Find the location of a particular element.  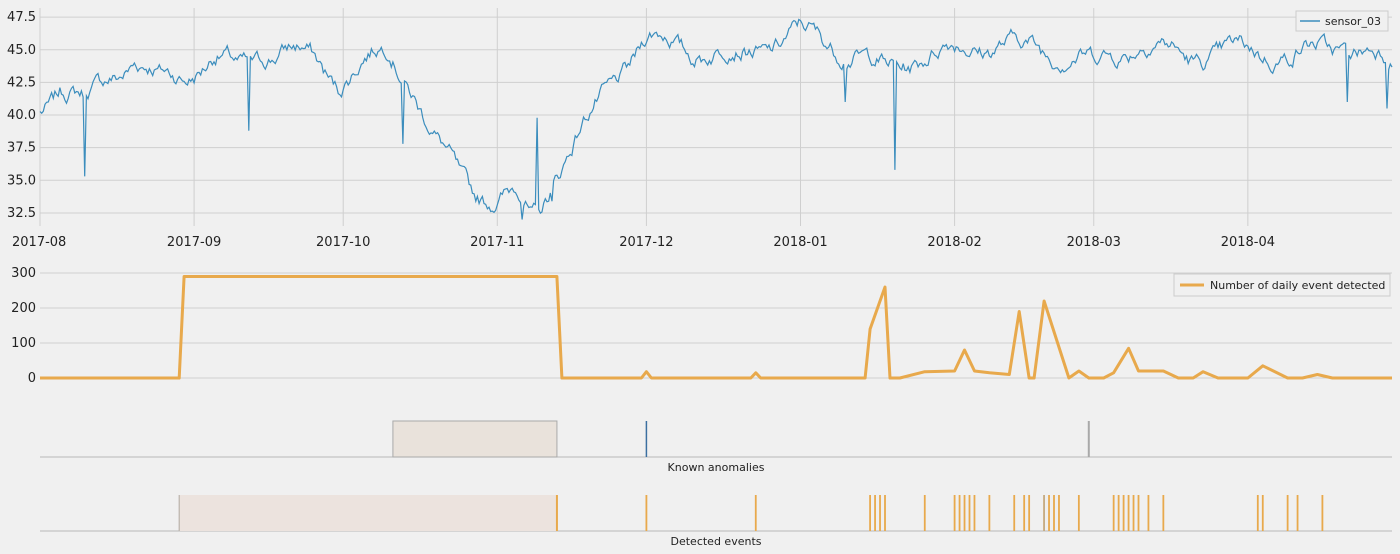

sensor-y-tick-label: 37.5 is located at coordinates (21, 148).